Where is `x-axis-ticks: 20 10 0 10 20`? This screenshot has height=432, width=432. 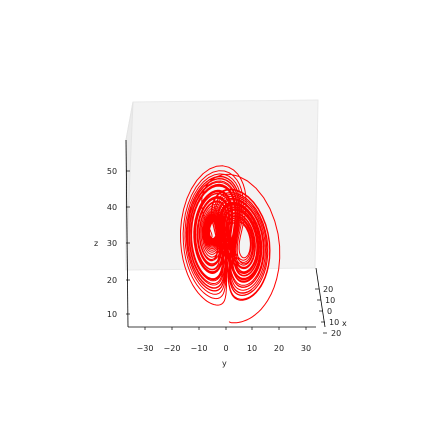
x-axis-ticks: 20 10 0 10 20 is located at coordinates (328, 311).